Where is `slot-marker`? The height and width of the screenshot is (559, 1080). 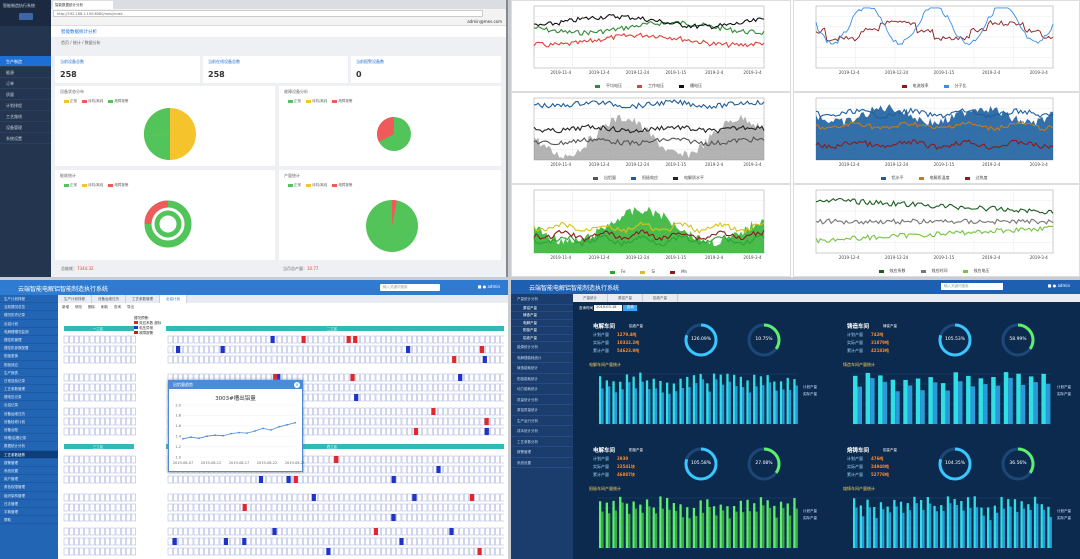
slot-marker is located at coordinates (486, 421).